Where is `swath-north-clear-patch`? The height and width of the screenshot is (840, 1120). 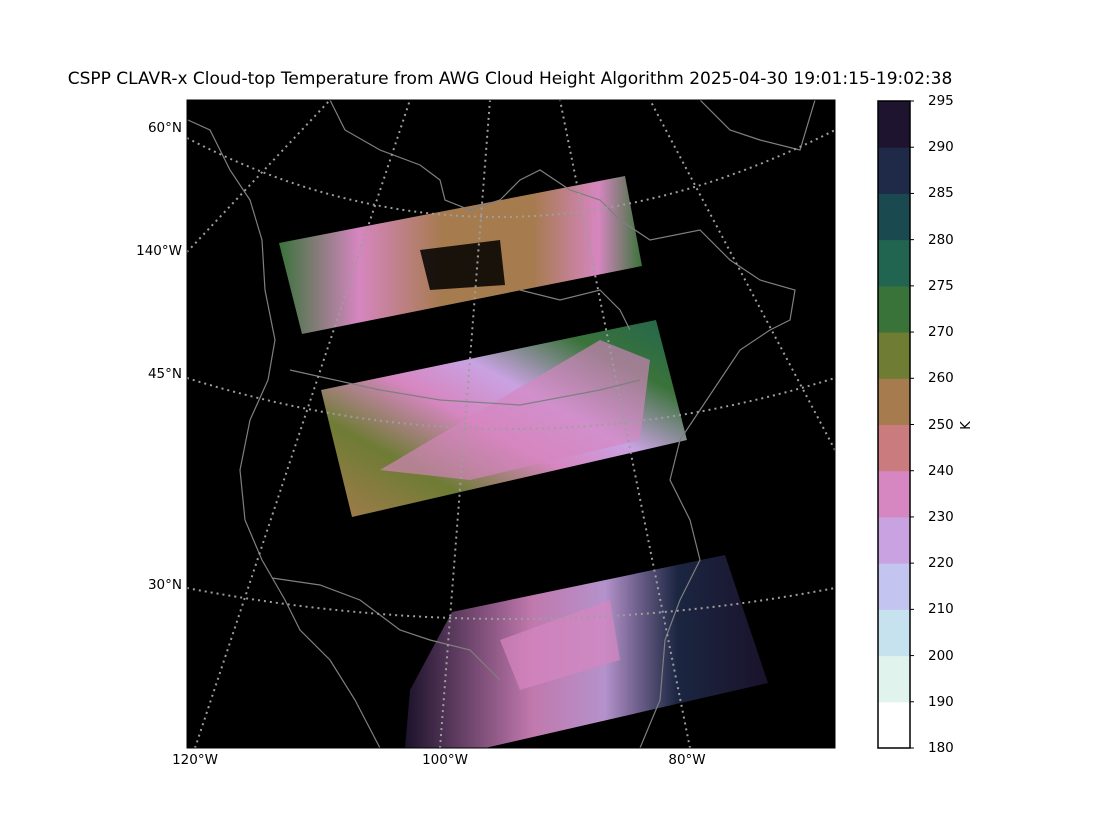
swath-north-clear-patch is located at coordinates (462, 265).